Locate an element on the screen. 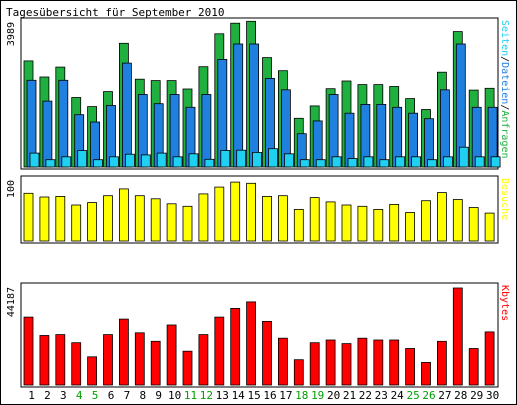 Image resolution: width=517 pixels, height=405 pixels. panel-legend: Seiten/Dateien/Anfragen is located at coordinates (504, 89).